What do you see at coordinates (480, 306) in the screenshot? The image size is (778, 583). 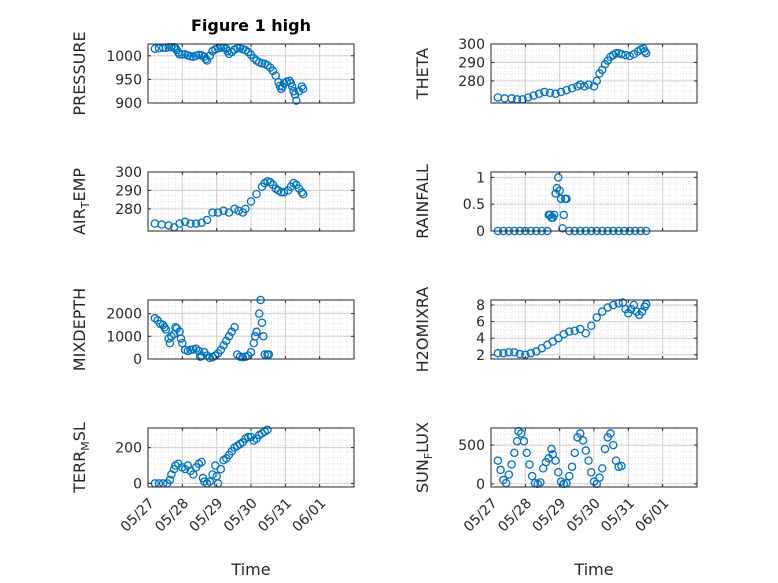 I see `y-tick-label: 8` at bounding box center [480, 306].